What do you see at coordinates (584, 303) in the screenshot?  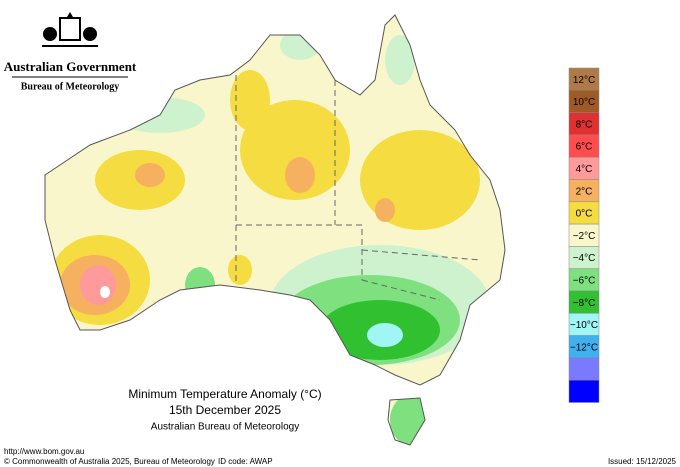 I see `legend-label: −8°C` at bounding box center [584, 303].